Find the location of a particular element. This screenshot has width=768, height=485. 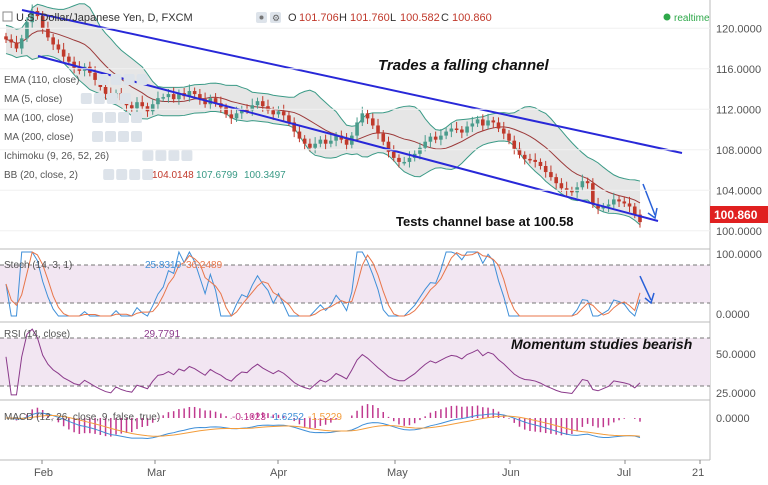

price-tick: 104.0000 is located at coordinates (739, 191).